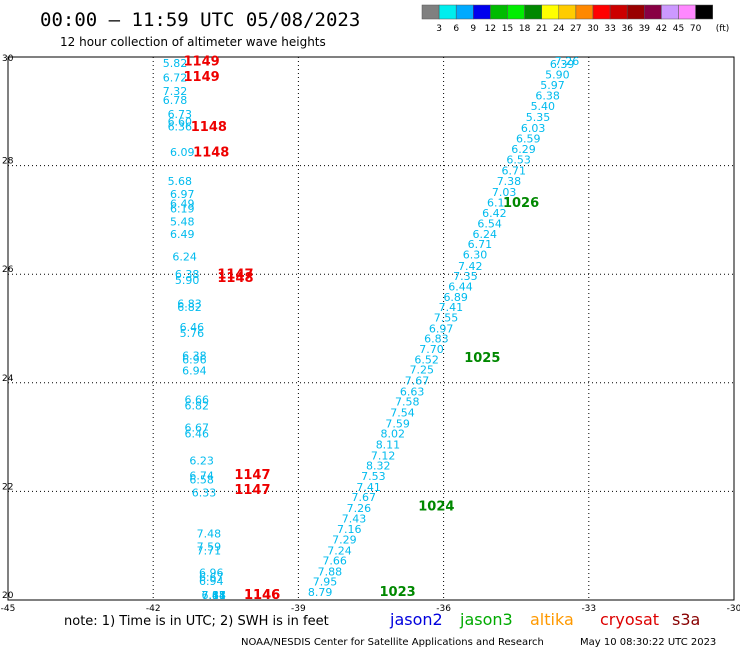 Image resolution: width=740 pixels, height=650 pixels. Describe the element at coordinates (494, 213) in the screenshot. I see `wave-height-value: 6.42` at that location.